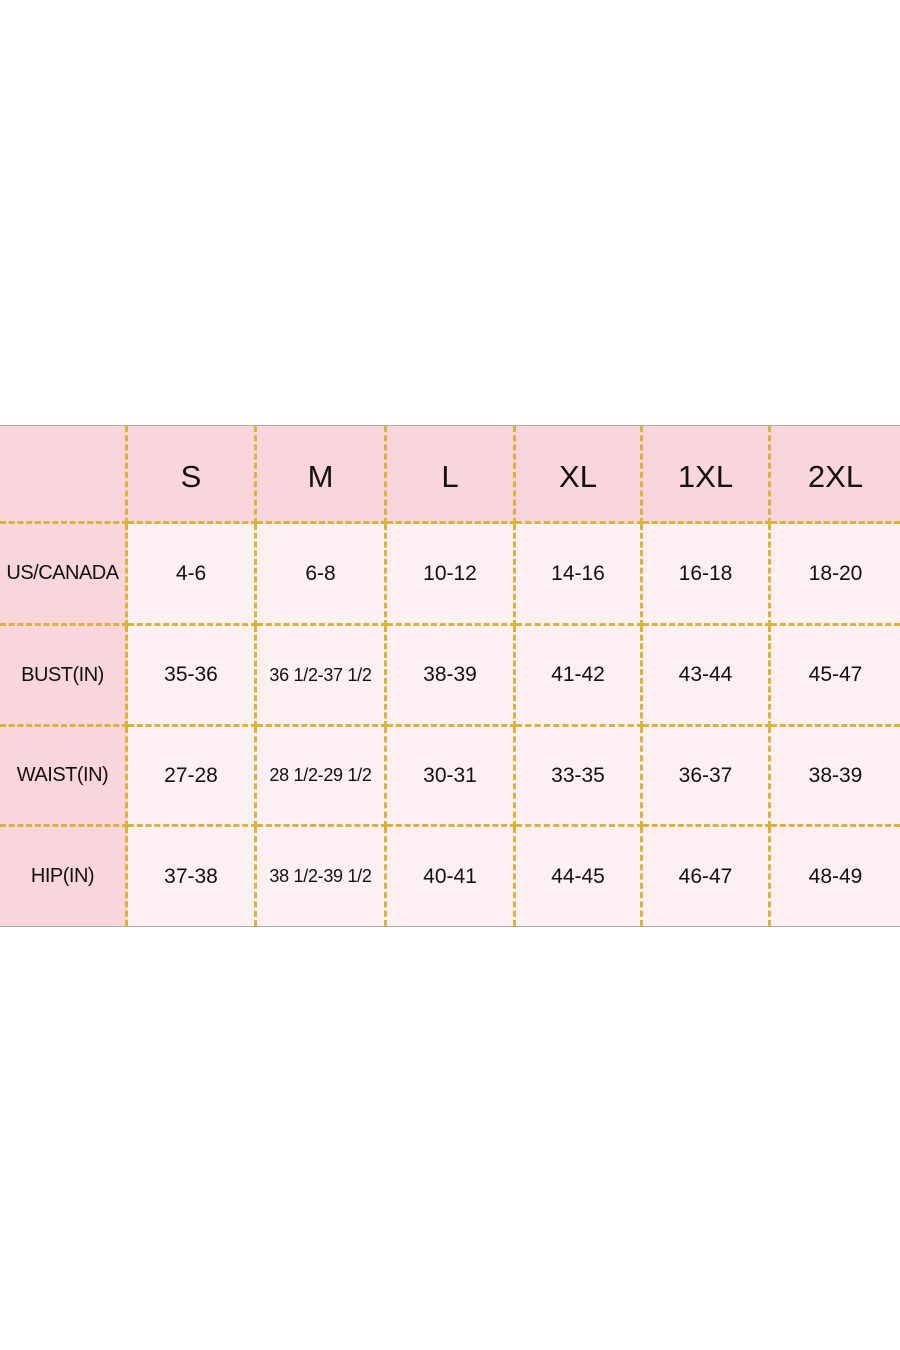 The image size is (900, 1350). What do you see at coordinates (451, 575) in the screenshot?
I see `size-value: 10-12` at bounding box center [451, 575].